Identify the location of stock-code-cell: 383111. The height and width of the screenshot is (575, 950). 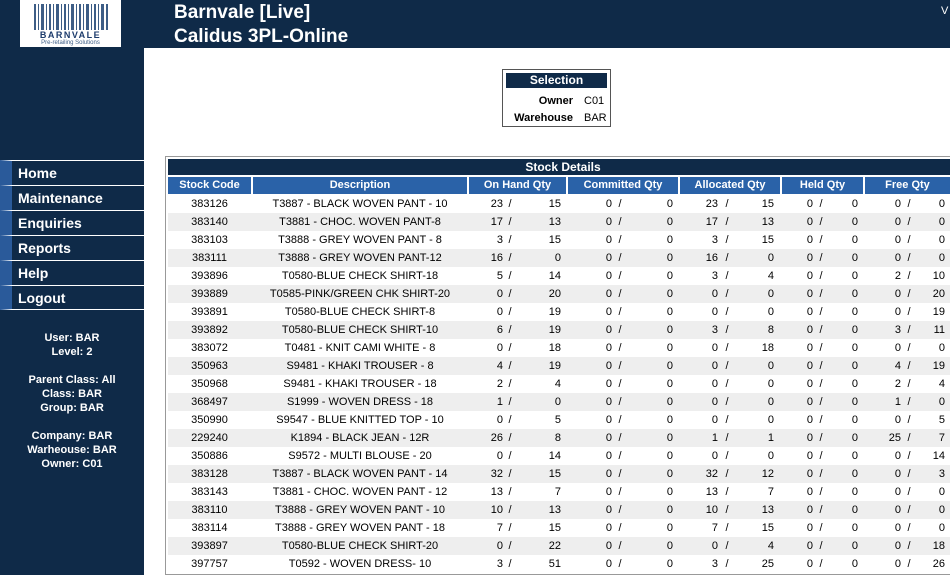
(209, 258).